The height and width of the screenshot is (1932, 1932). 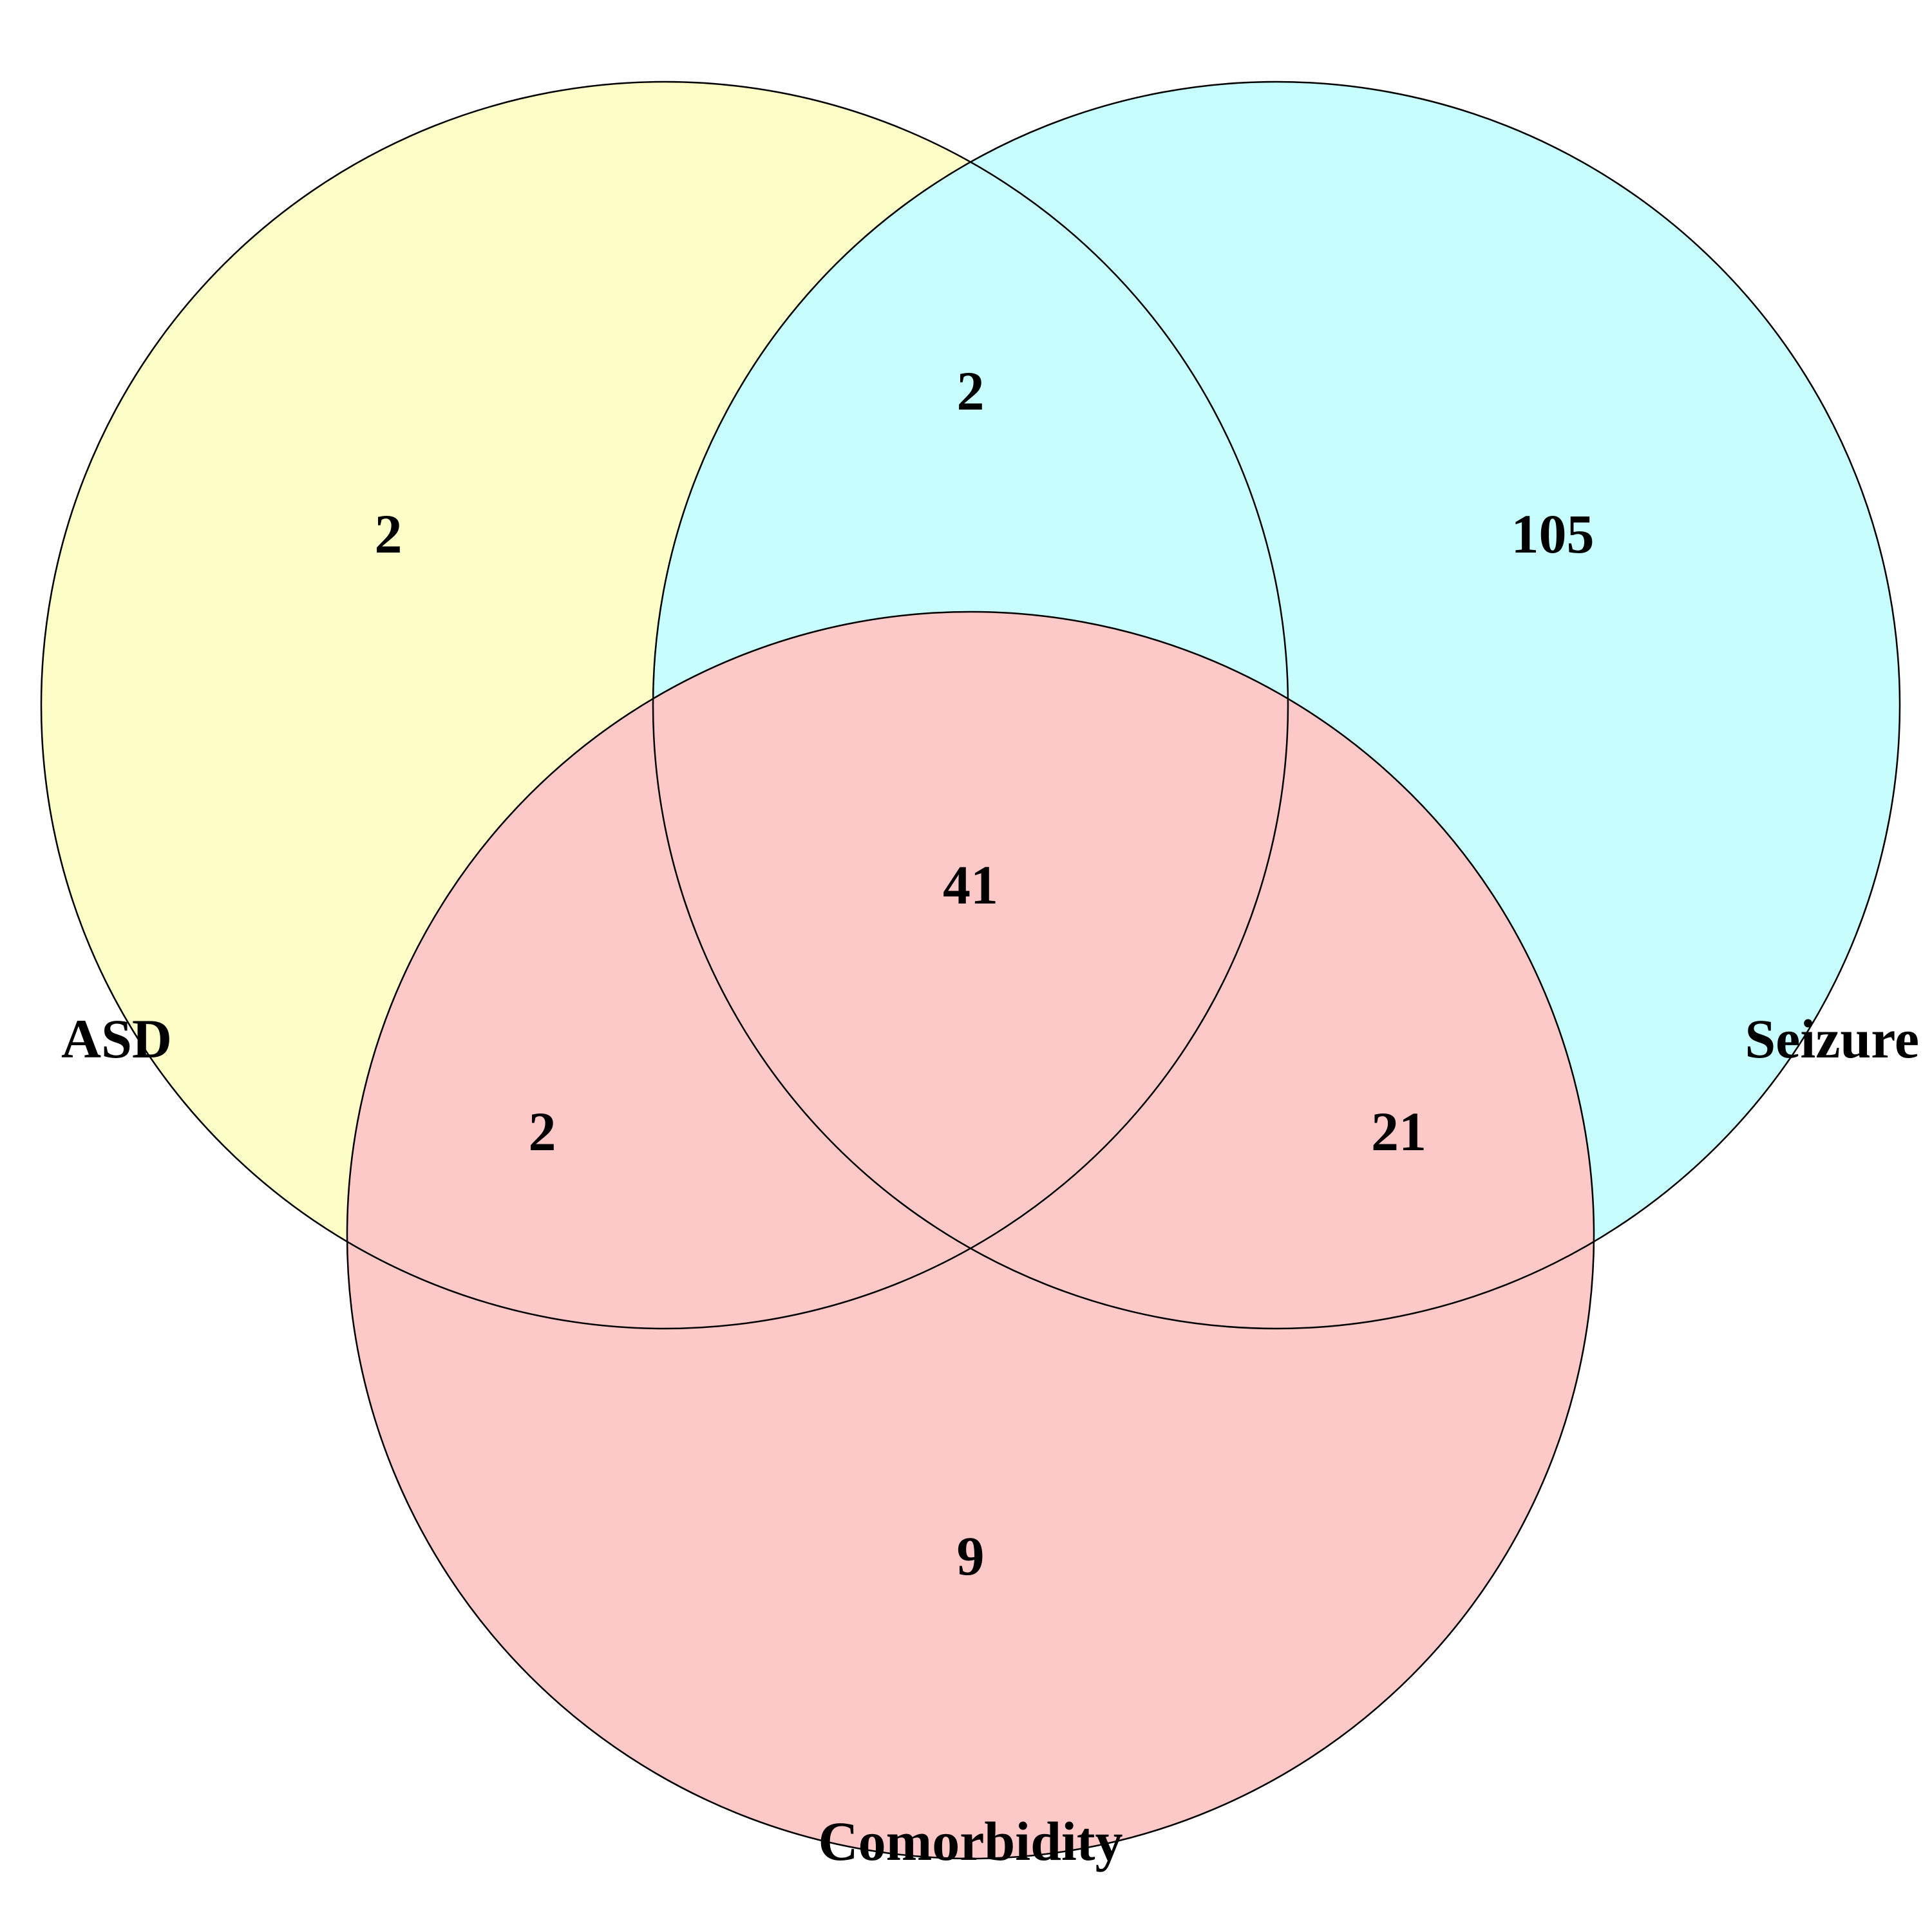 What do you see at coordinates (1553, 534) in the screenshot?
I see `seizure-only-count: 105` at bounding box center [1553, 534].